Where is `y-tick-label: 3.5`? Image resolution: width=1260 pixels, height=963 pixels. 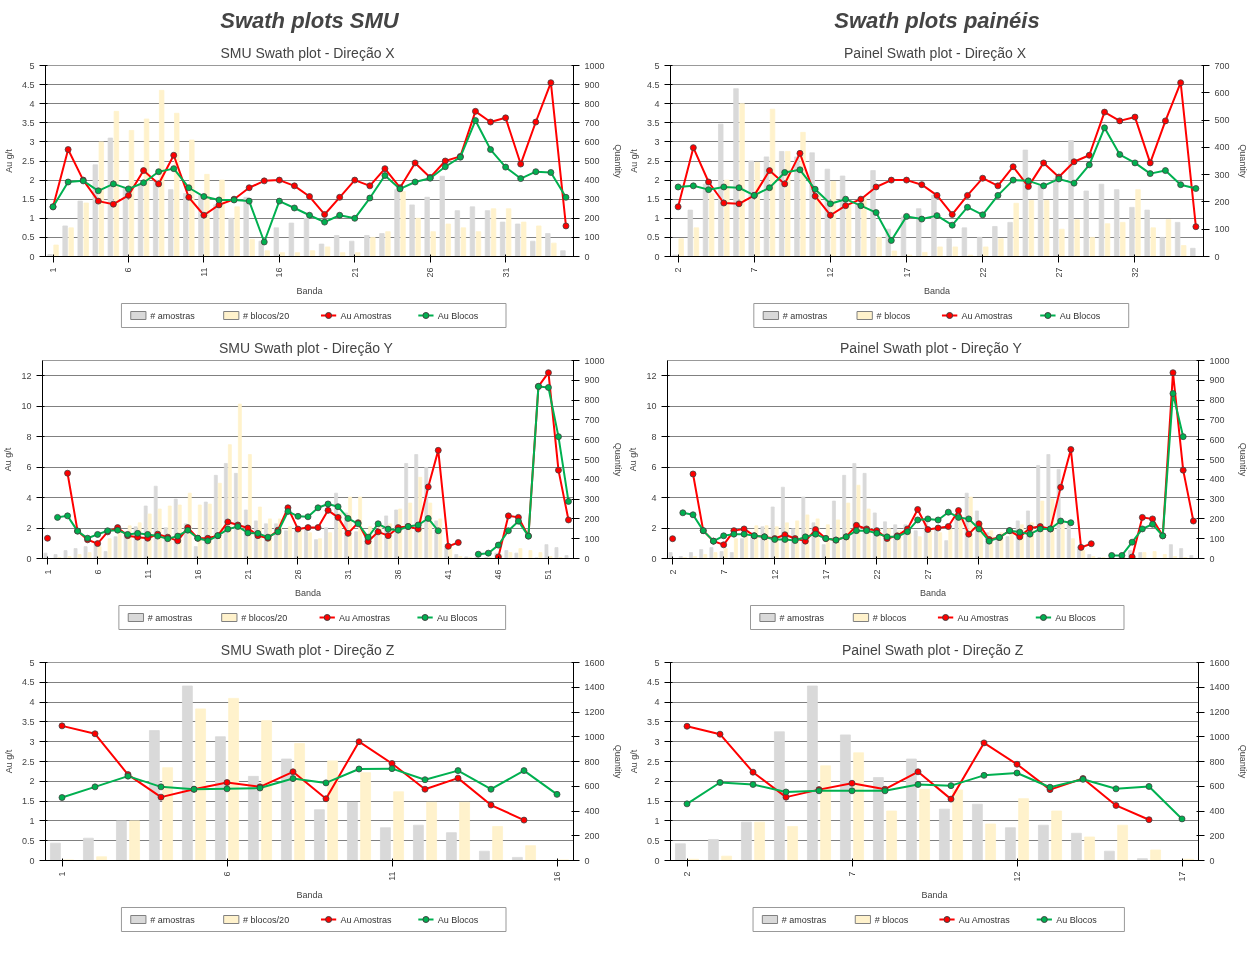
y-tick-label: 3.5 is located at coordinates (653, 721).